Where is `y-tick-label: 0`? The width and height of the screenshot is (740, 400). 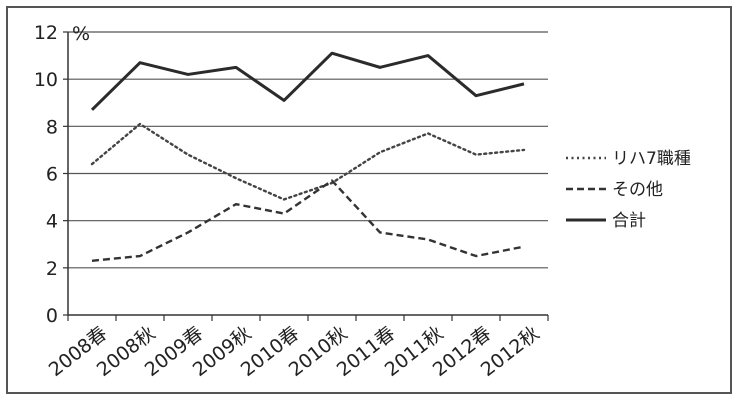
y-tick-label: 0 is located at coordinates (52, 316).